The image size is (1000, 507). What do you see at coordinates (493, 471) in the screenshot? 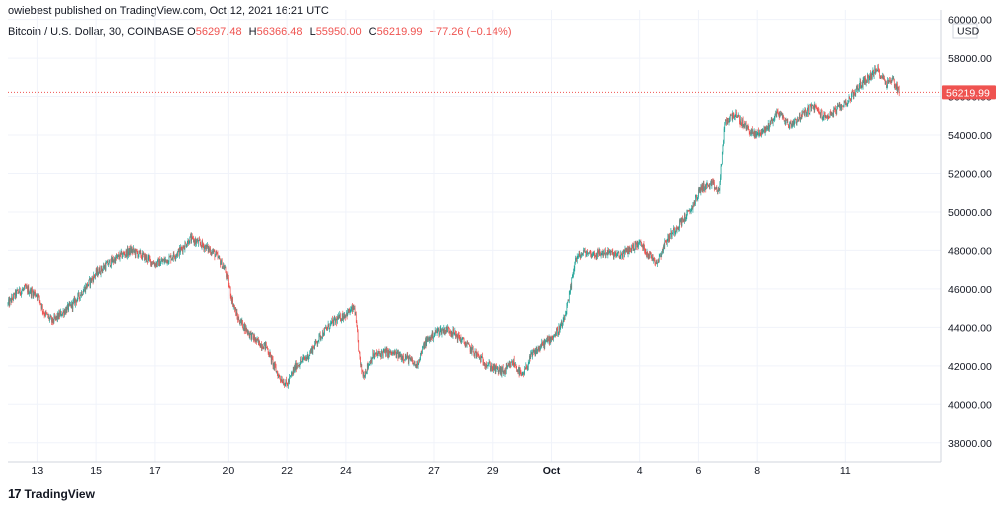
I see `x-tick-label: 29` at bounding box center [493, 471].